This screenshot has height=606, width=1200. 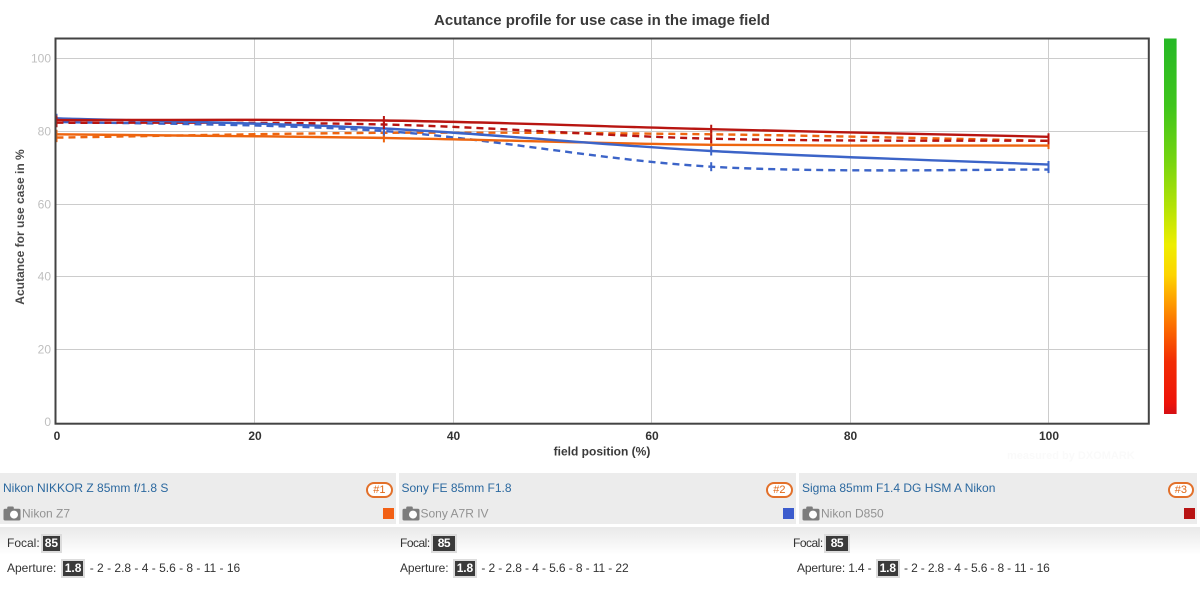 What do you see at coordinates (20, 227) in the screenshot?
I see `svg-text: Acutance for use case in %` at bounding box center [20, 227].